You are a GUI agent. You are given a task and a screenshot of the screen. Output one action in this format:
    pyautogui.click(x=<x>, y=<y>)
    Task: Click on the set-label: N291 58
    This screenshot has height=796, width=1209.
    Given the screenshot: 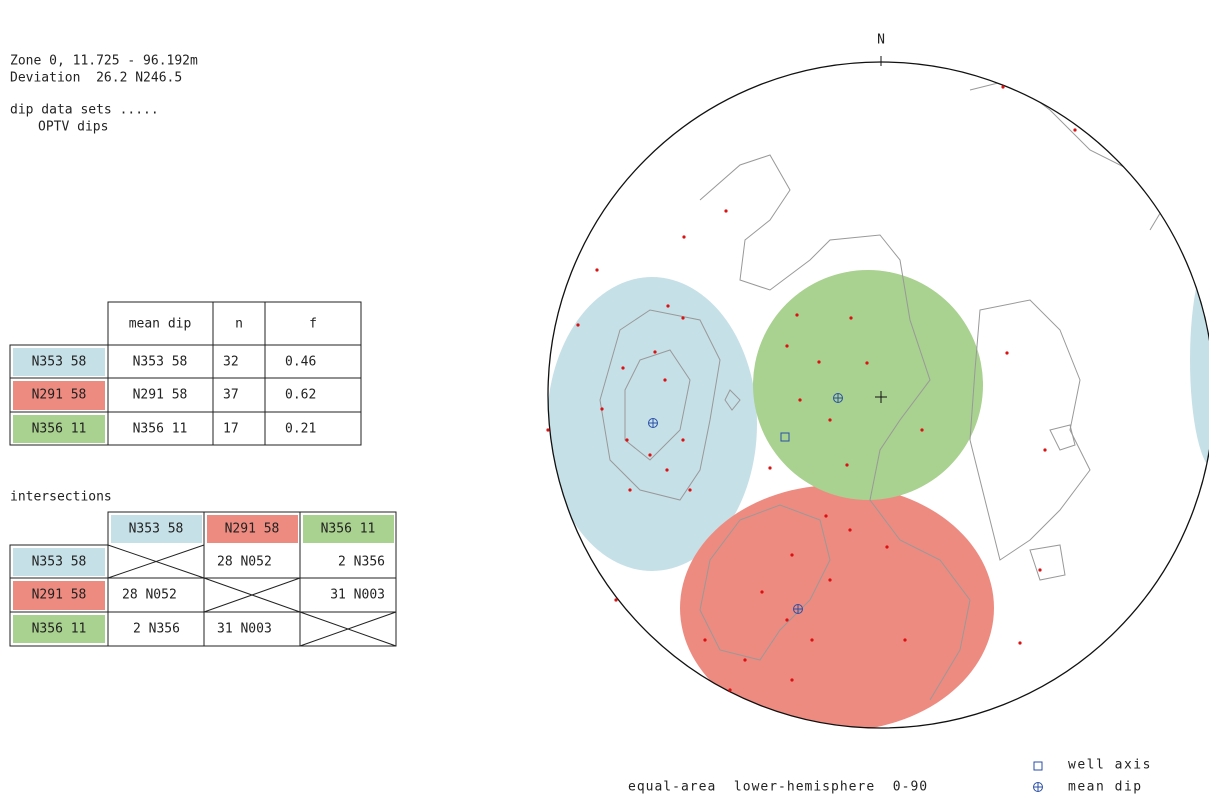 What is the action you would take?
    pyautogui.click(x=59, y=395)
    